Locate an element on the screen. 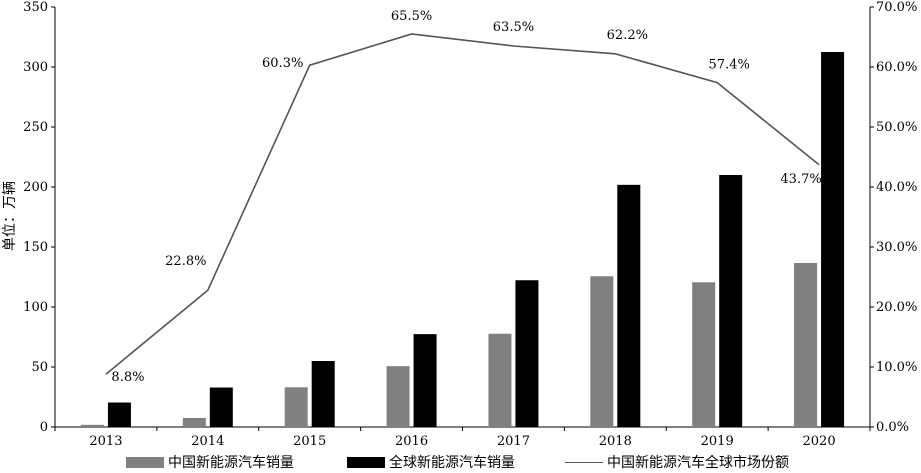 The width and height of the screenshot is (921, 473). y-tick-label: 250 is located at coordinates (35, 127).